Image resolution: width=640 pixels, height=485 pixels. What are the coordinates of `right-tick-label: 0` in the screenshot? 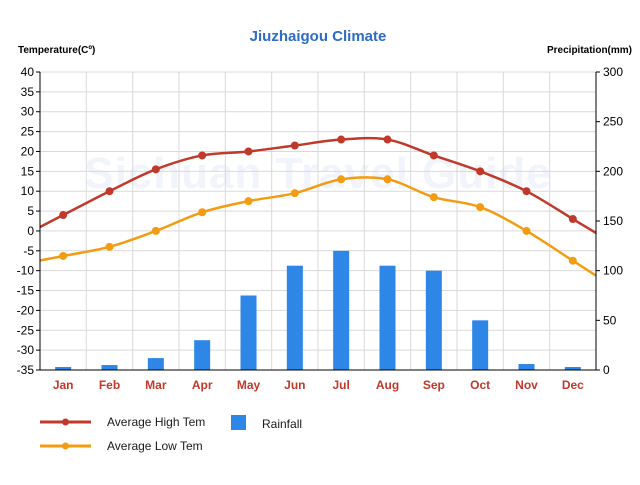 It's located at (606, 370).